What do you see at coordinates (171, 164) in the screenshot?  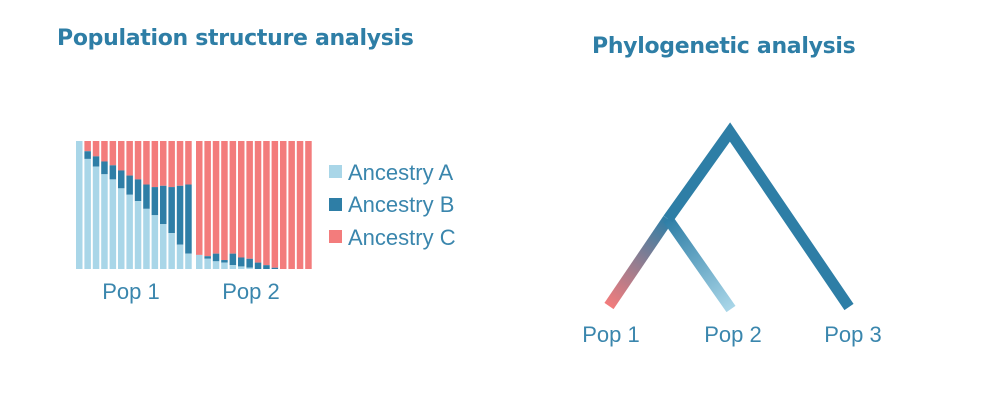 I see `pop1-individual-12-ancestry-c` at bounding box center [171, 164].